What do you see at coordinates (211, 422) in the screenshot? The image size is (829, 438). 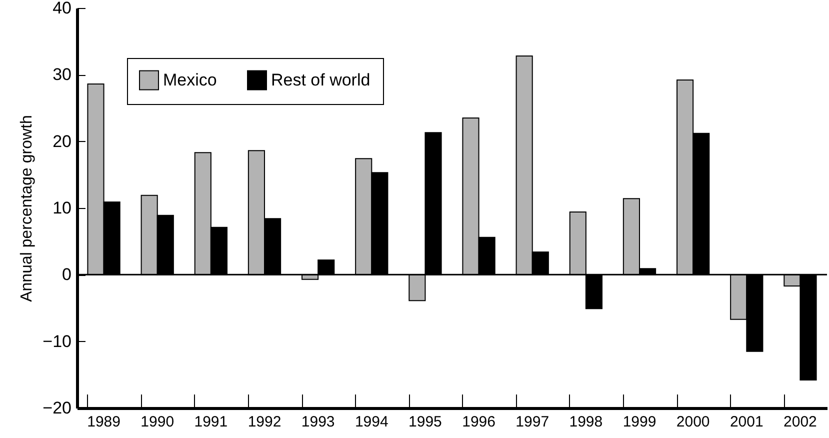 I see `x-tick-label: 1991` at bounding box center [211, 422].